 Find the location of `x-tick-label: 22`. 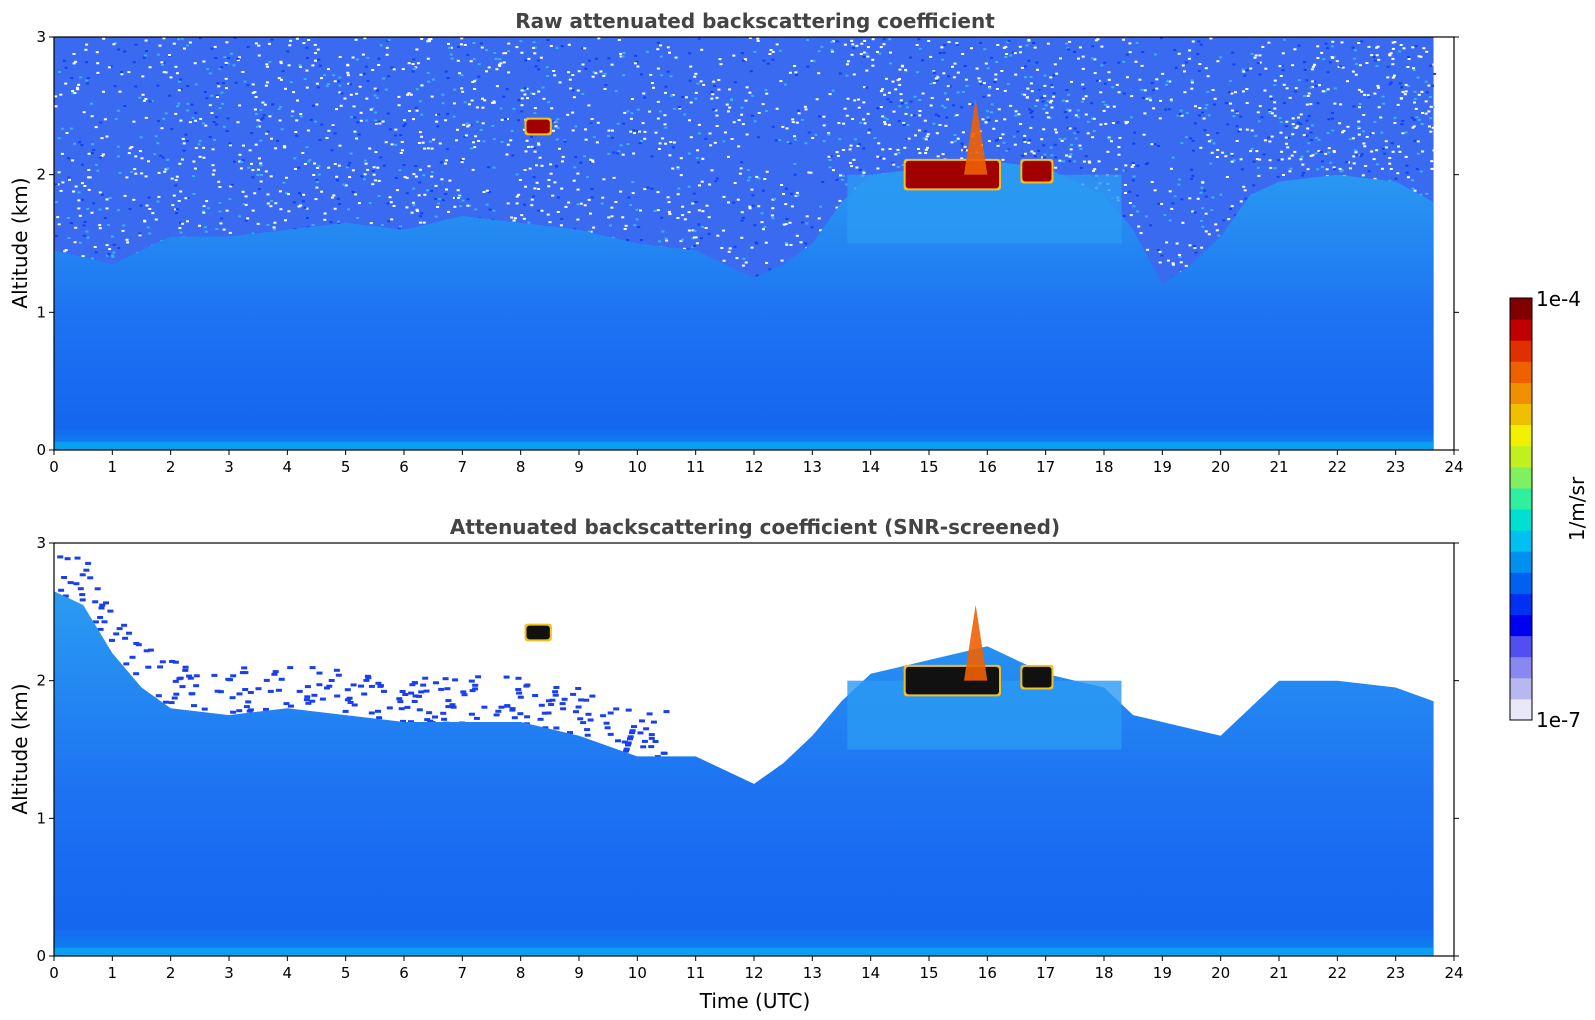

x-tick-label: 22 is located at coordinates (1337, 467).